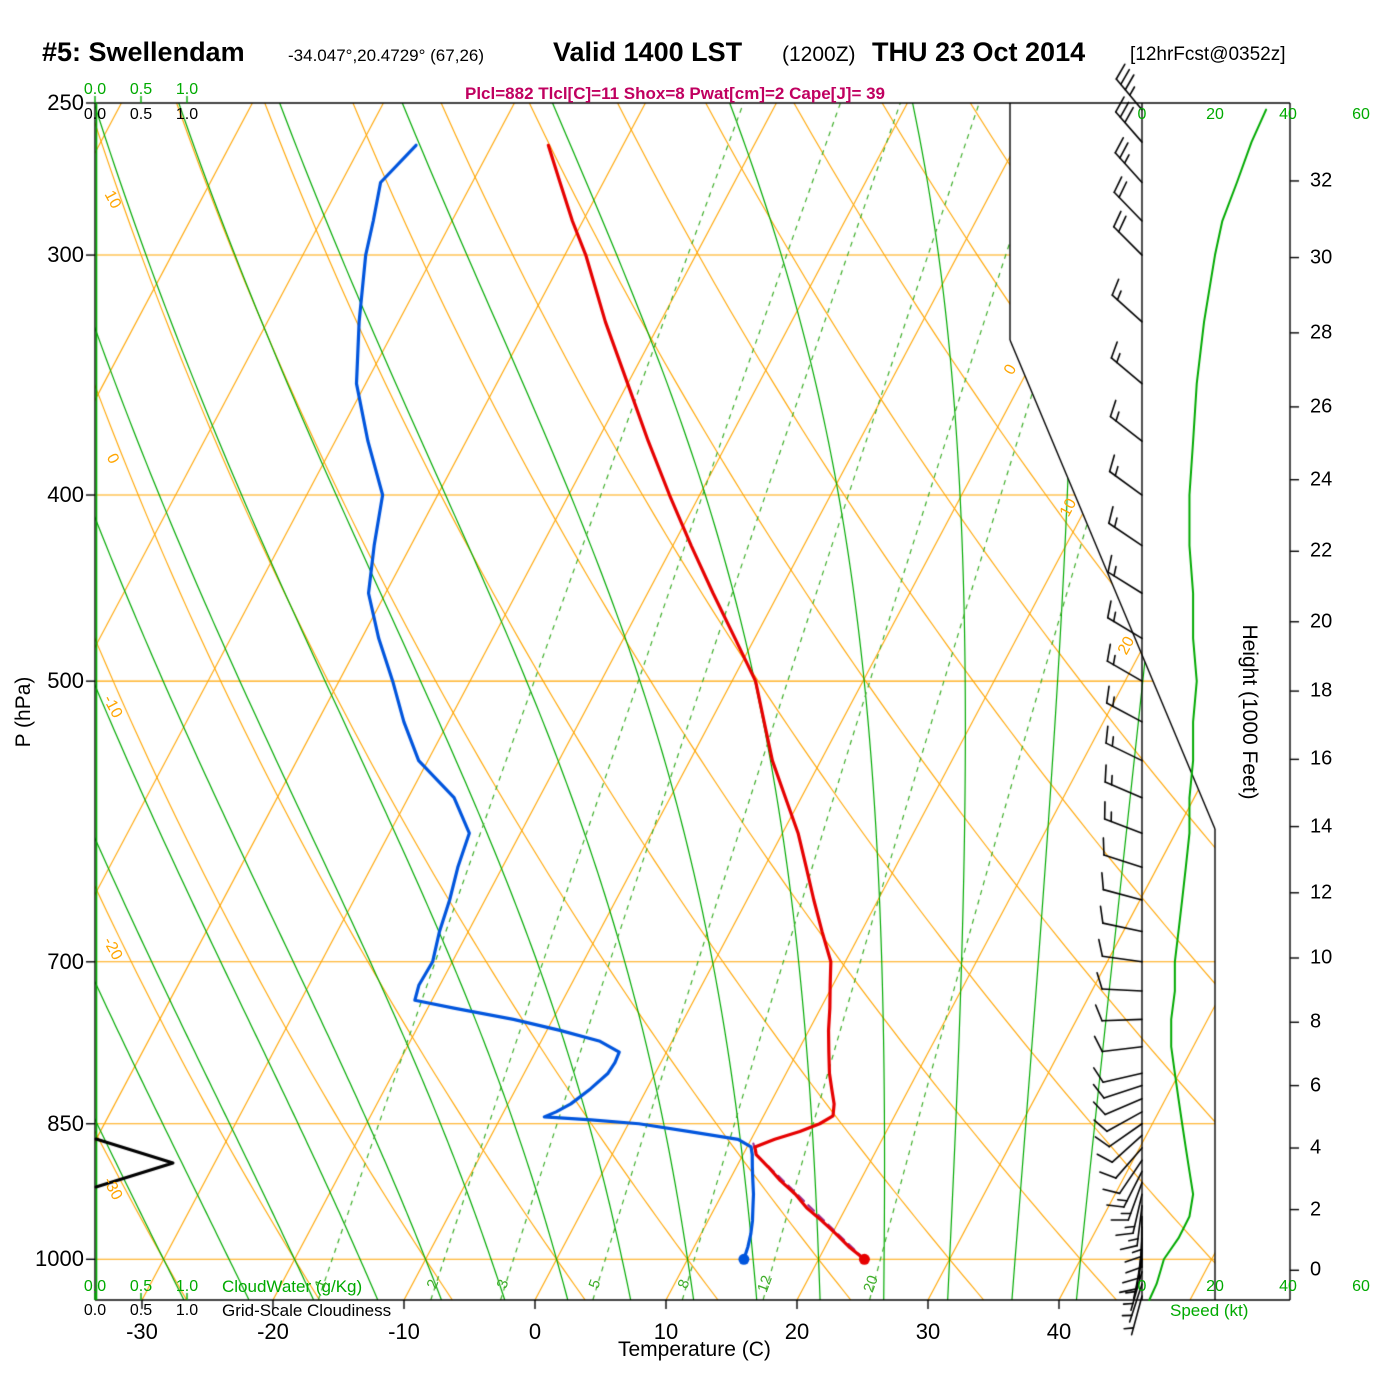 The height and width of the screenshot is (1400, 1400). Describe the element at coordinates (1059, 1331) in the screenshot. I see `temperature-tick-label: 40` at that location.